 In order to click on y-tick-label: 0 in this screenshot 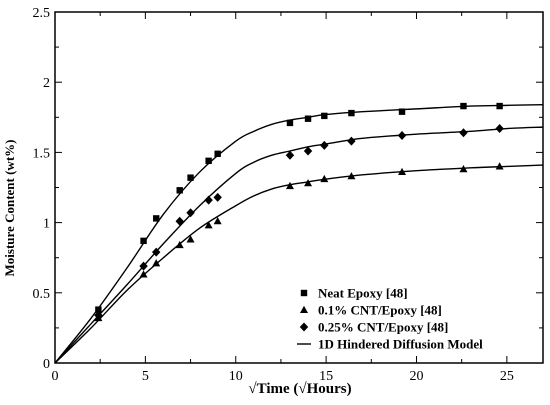, I will do `click(46, 364)`.